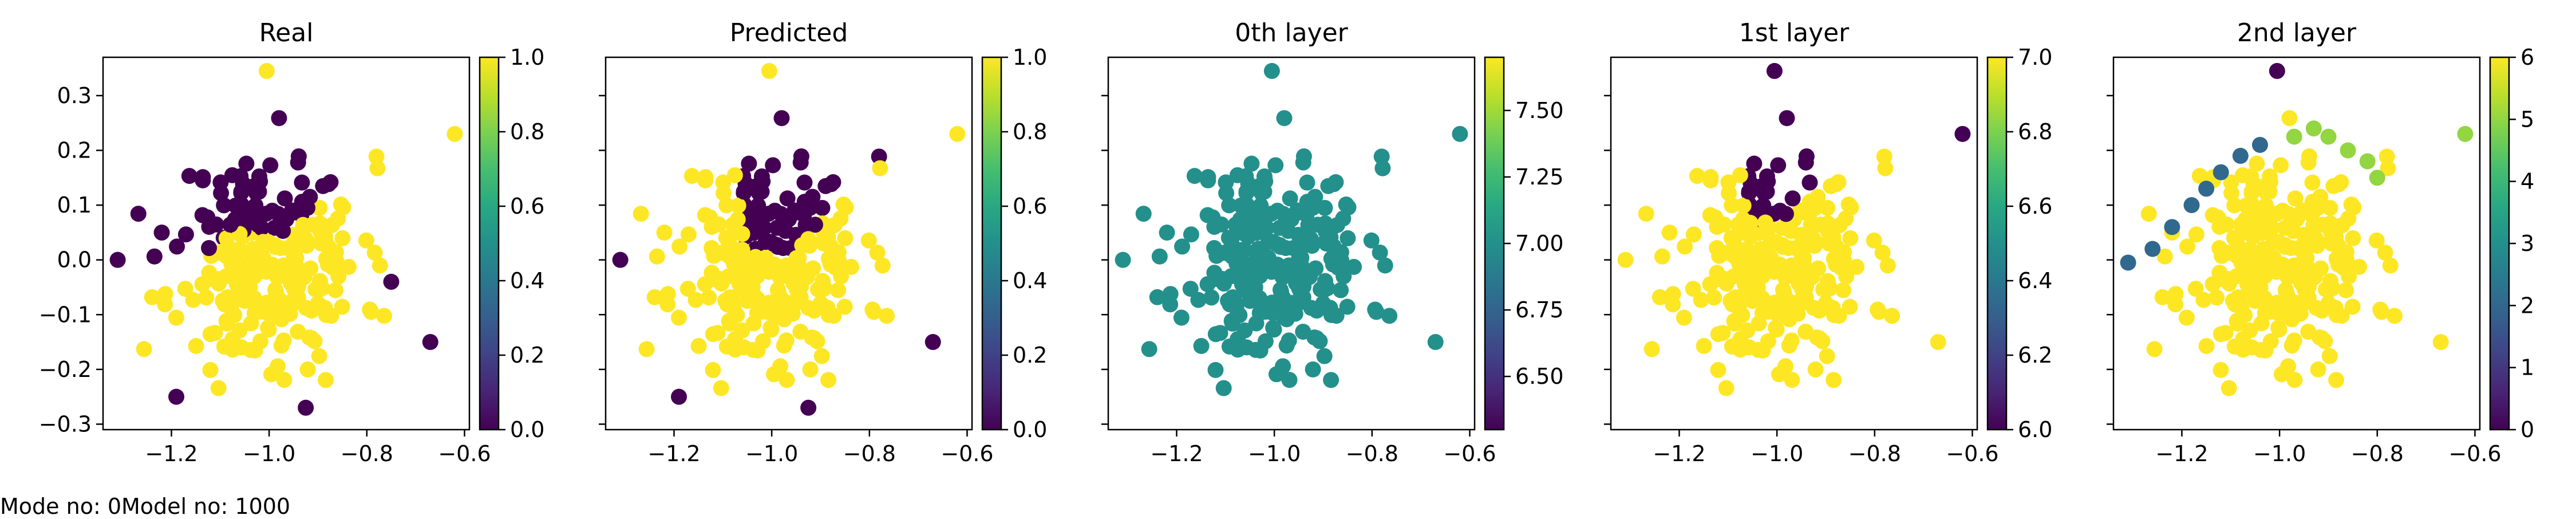 This screenshot has width=2576, height=519. Describe the element at coordinates (991, 243) in the screenshot. I see `colorbar` at that location.